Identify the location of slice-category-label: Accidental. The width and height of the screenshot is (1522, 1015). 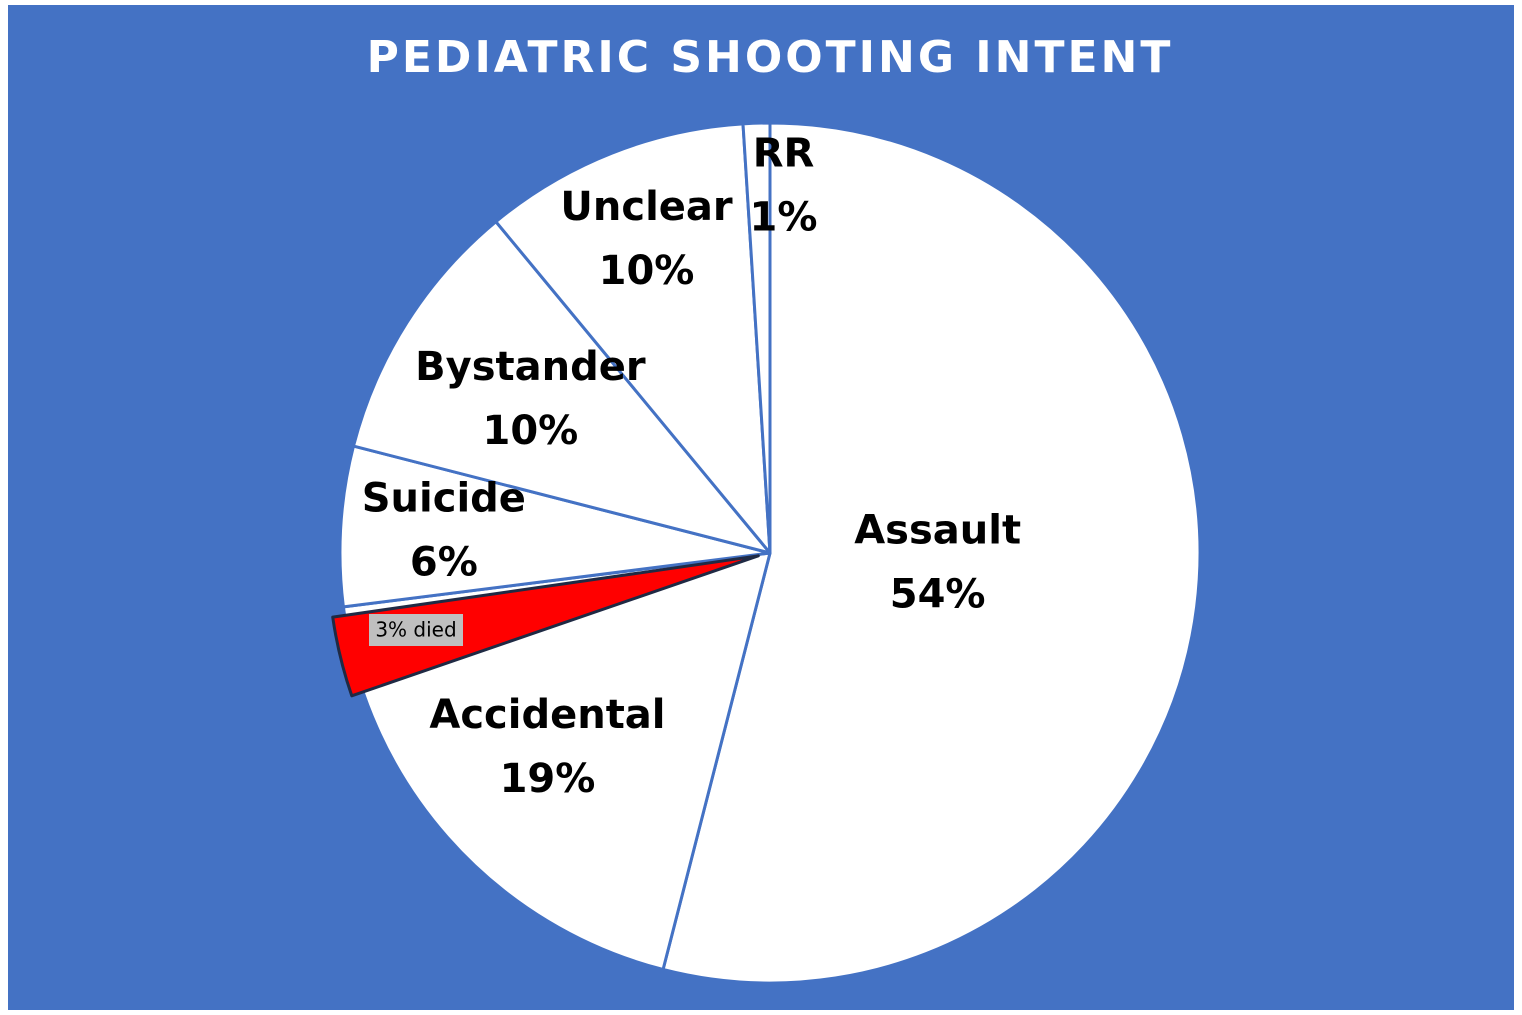
(547, 715).